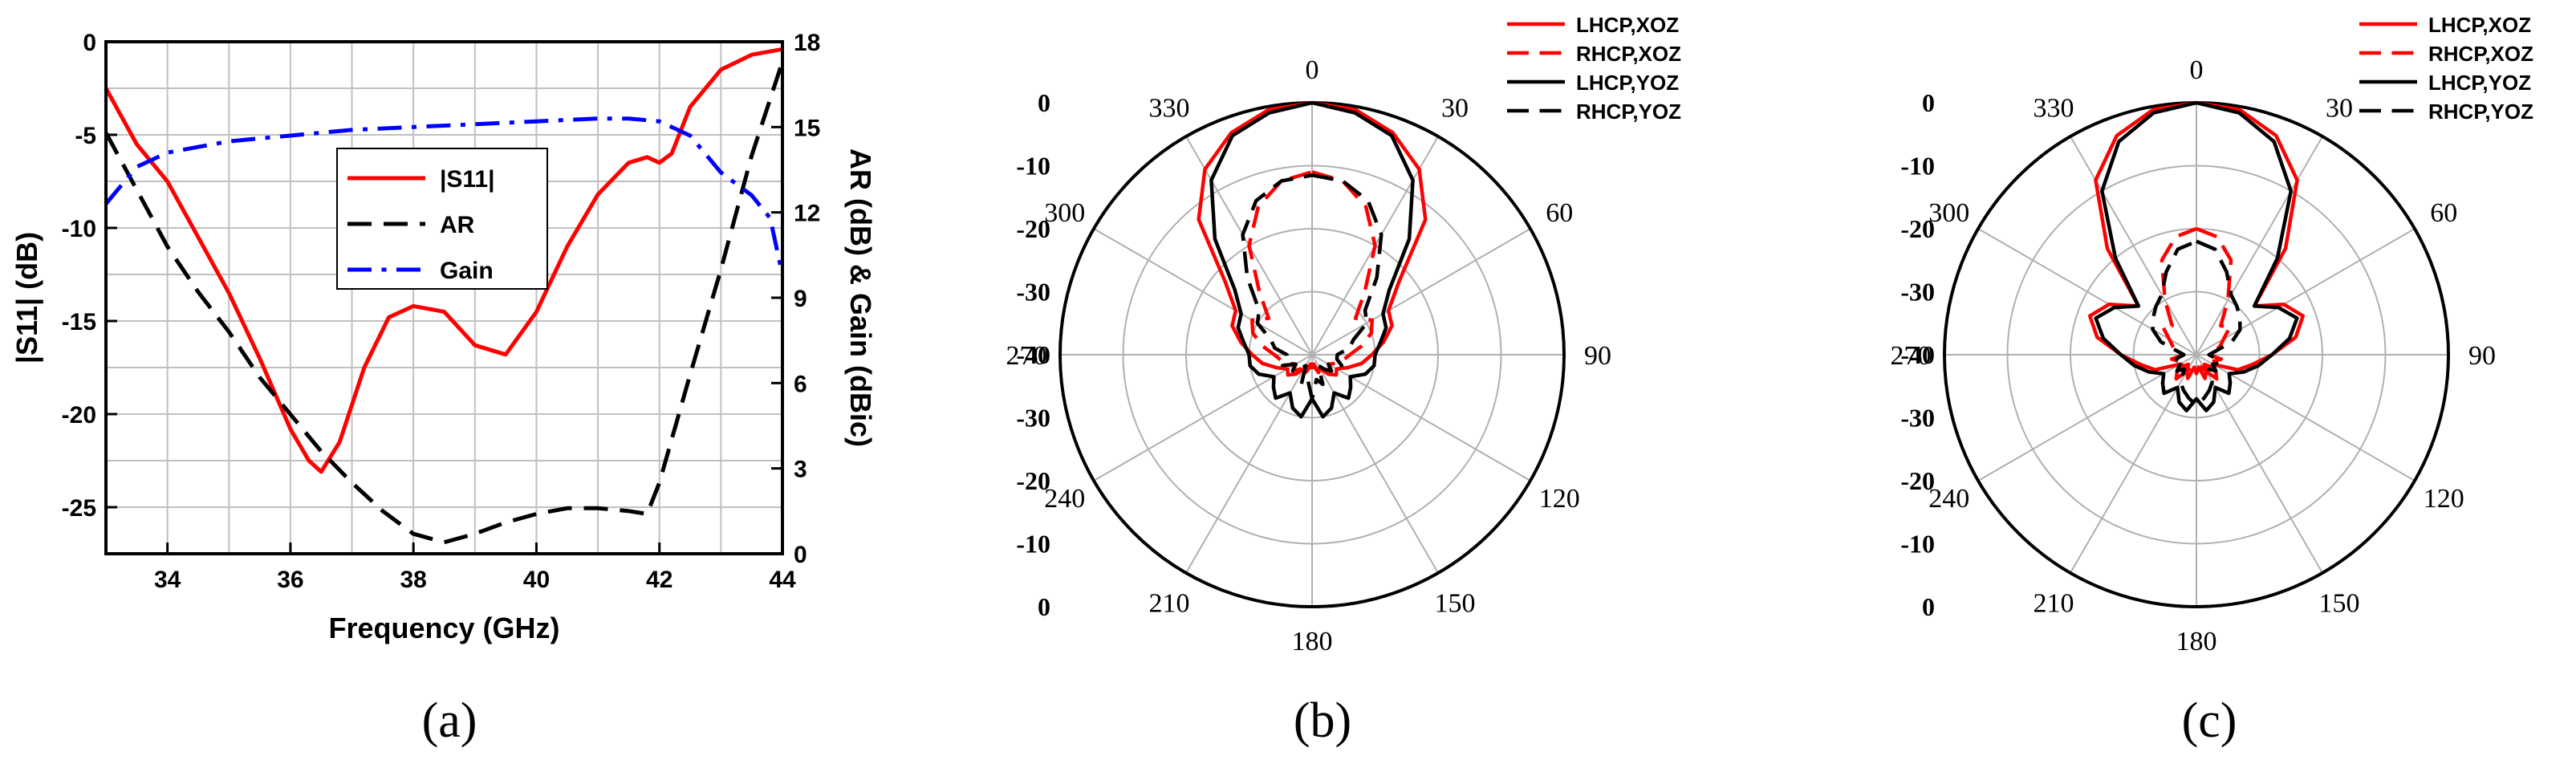 The height and width of the screenshot is (764, 2576). What do you see at coordinates (800, 470) in the screenshot?
I see `y-right-tick-label: 3` at bounding box center [800, 470].